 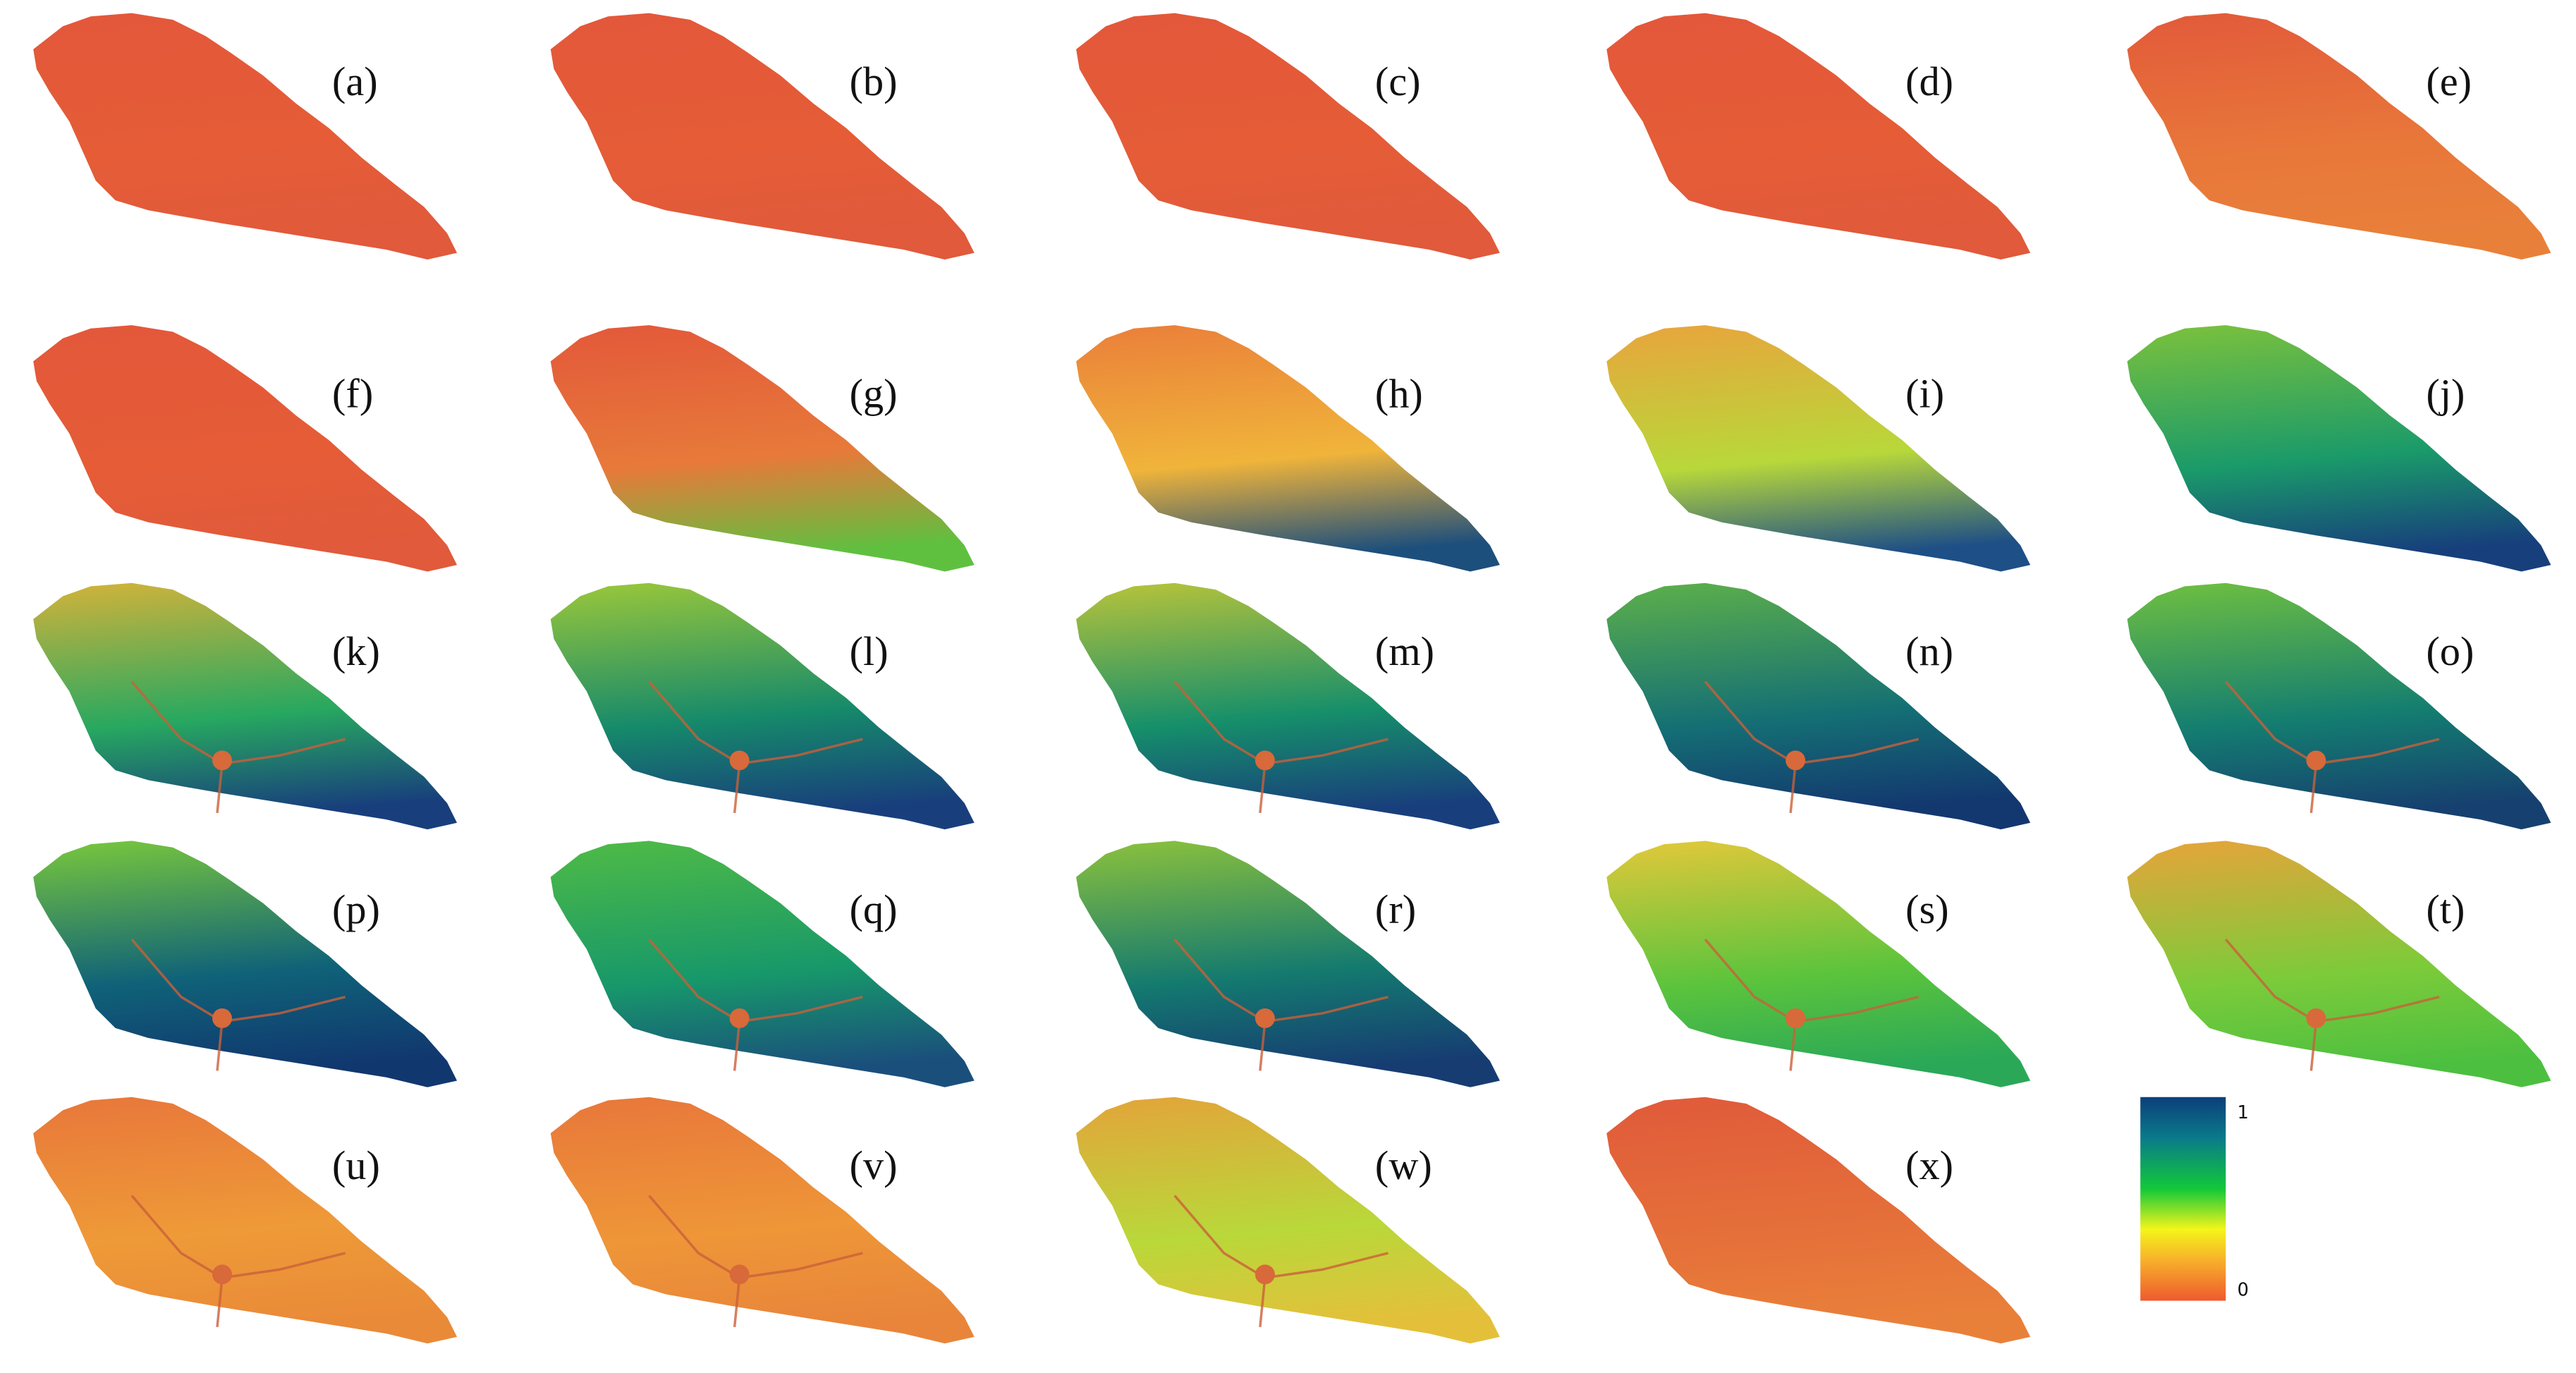 I want to click on panel-label: (n), so click(x=1929, y=651).